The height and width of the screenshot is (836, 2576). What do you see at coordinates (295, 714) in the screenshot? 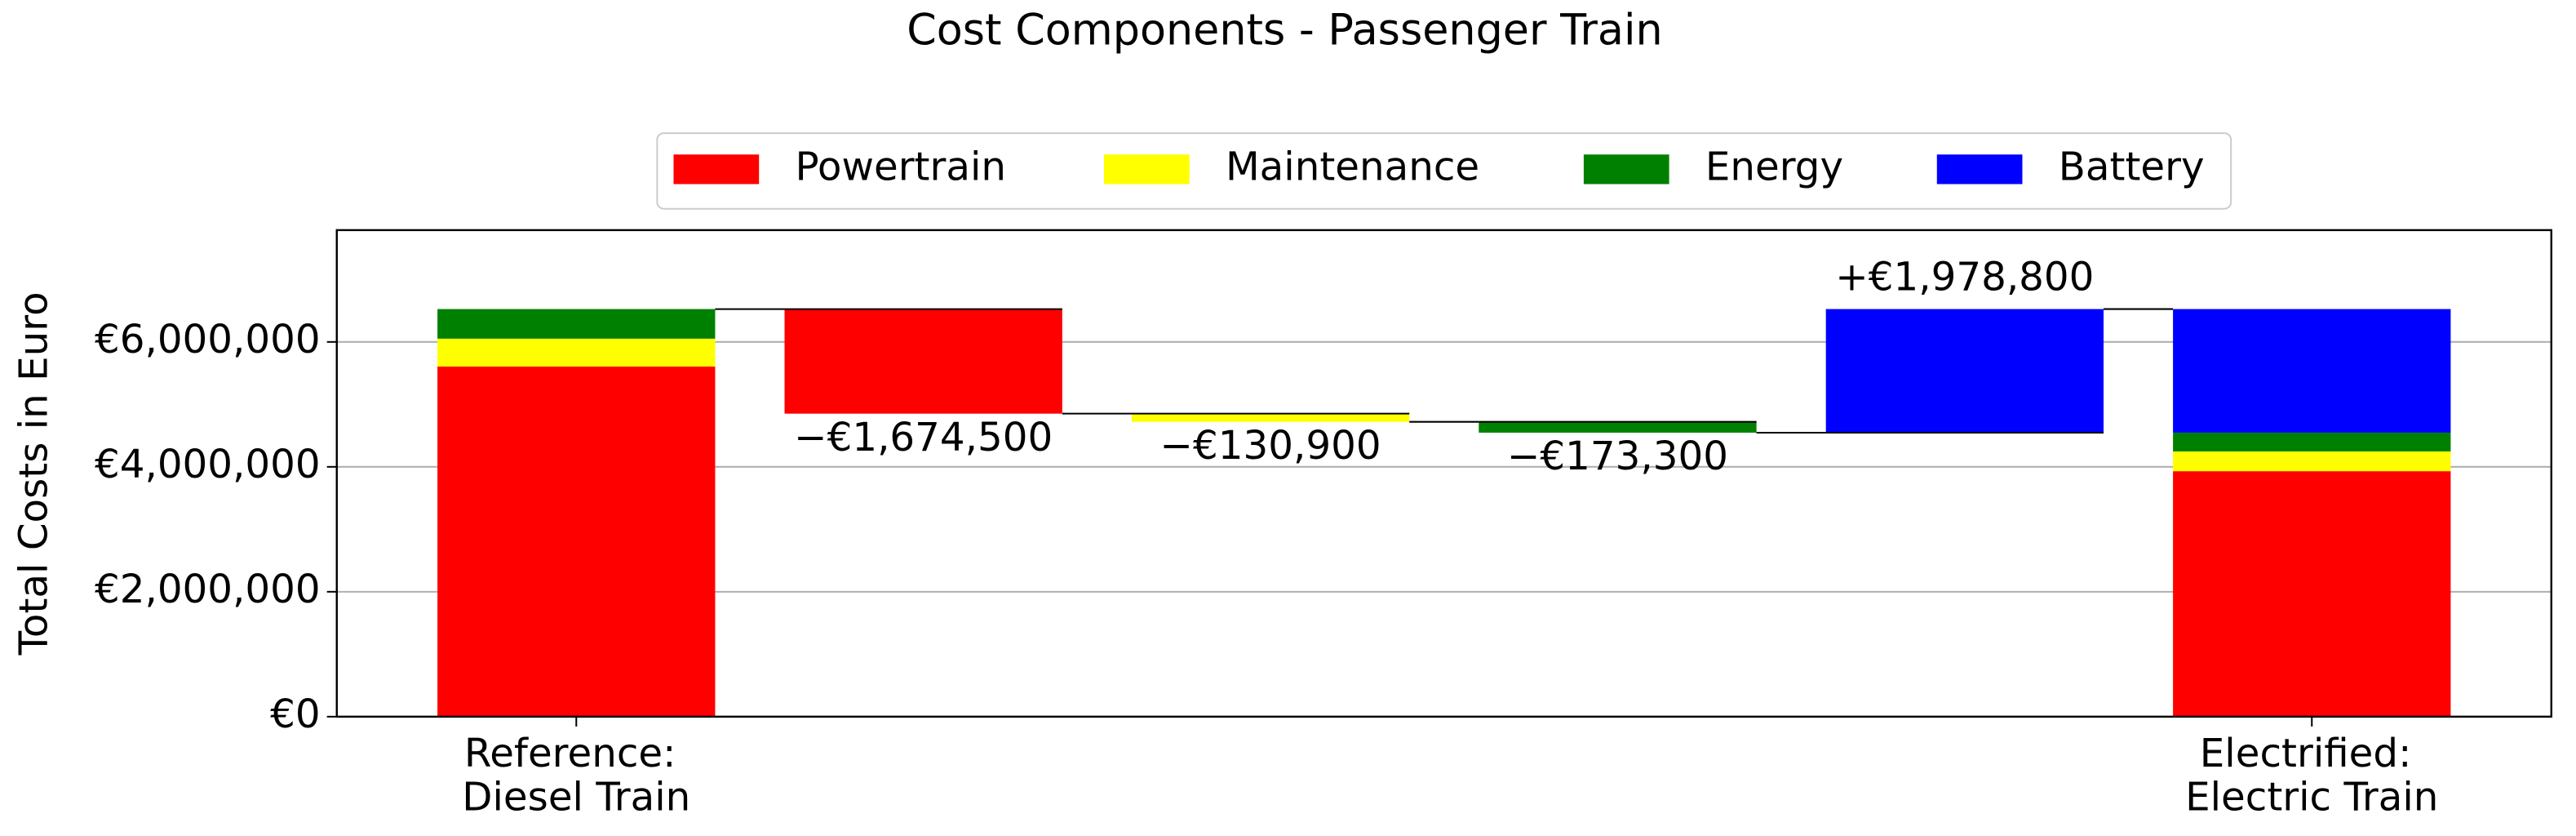
I see `y-tick-label: €0` at bounding box center [295, 714].